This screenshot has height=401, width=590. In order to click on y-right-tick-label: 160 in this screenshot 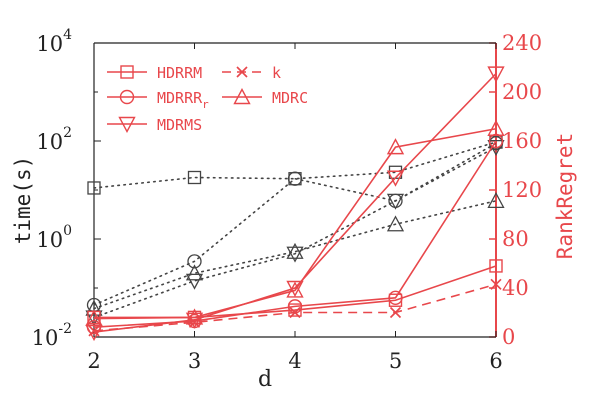, I will do `click(522, 141)`.